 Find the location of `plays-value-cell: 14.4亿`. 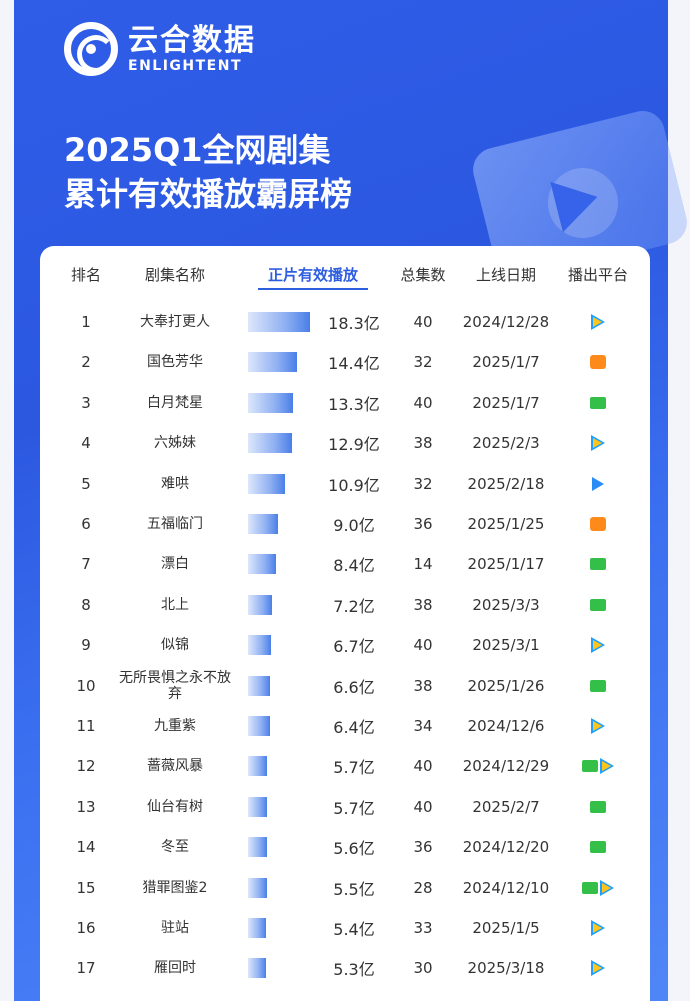

plays-value-cell: 14.4亿 is located at coordinates (354, 364).